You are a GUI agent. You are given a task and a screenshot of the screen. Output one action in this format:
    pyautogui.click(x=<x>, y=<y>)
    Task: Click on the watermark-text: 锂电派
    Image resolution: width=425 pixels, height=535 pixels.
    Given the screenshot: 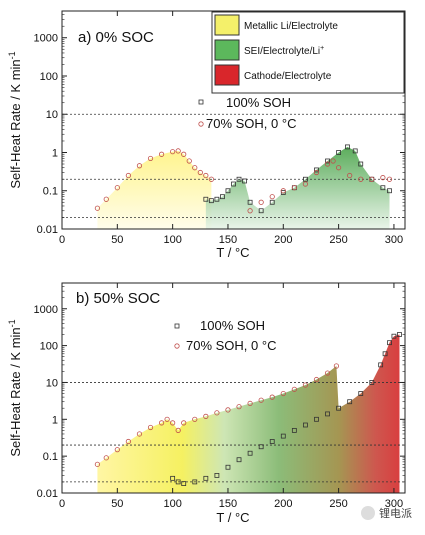 What is the action you would take?
    pyautogui.click(x=395, y=513)
    